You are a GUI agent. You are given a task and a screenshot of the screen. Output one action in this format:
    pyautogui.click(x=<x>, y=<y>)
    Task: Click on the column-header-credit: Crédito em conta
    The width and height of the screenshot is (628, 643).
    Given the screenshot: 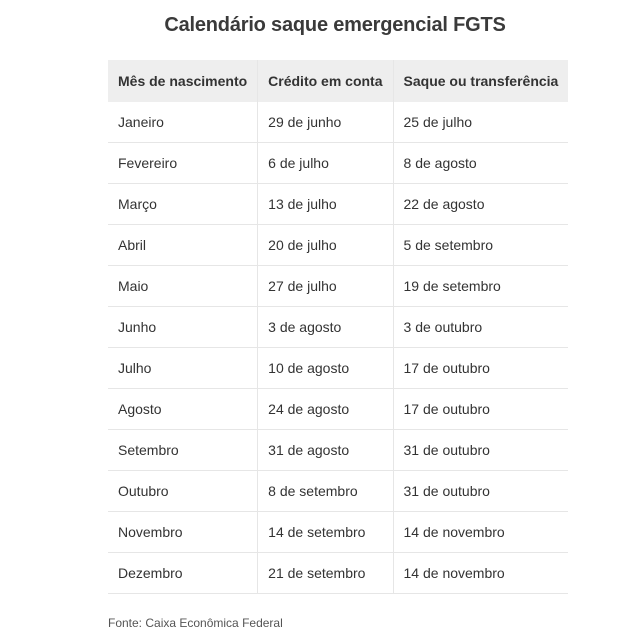 What is the action you would take?
    pyautogui.click(x=325, y=81)
    